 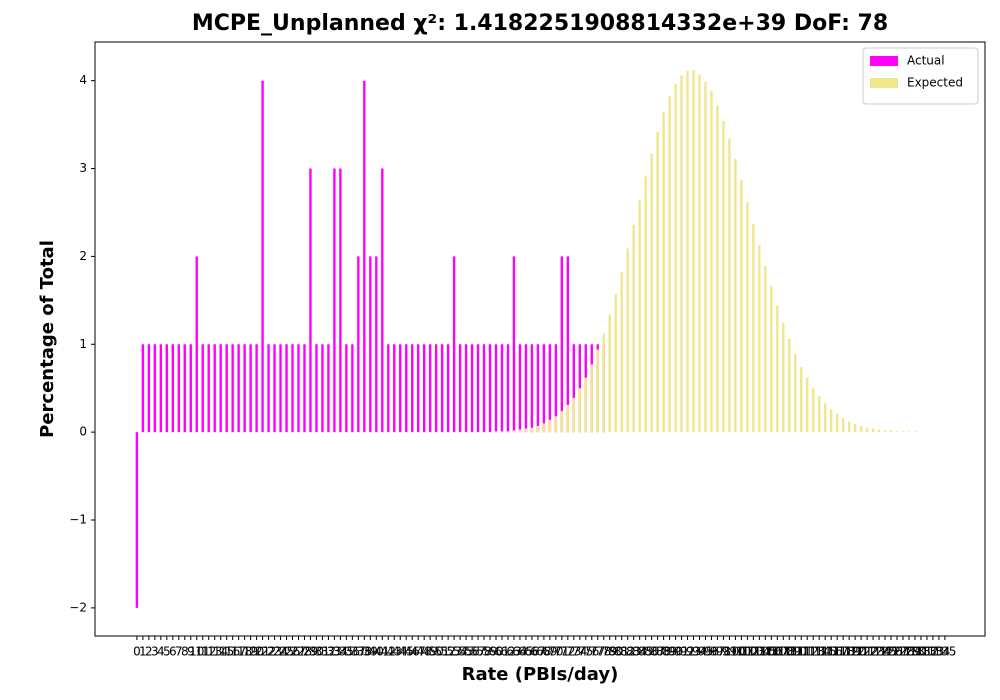 I want to click on x-tick-label: 52, so click(x=447, y=652).